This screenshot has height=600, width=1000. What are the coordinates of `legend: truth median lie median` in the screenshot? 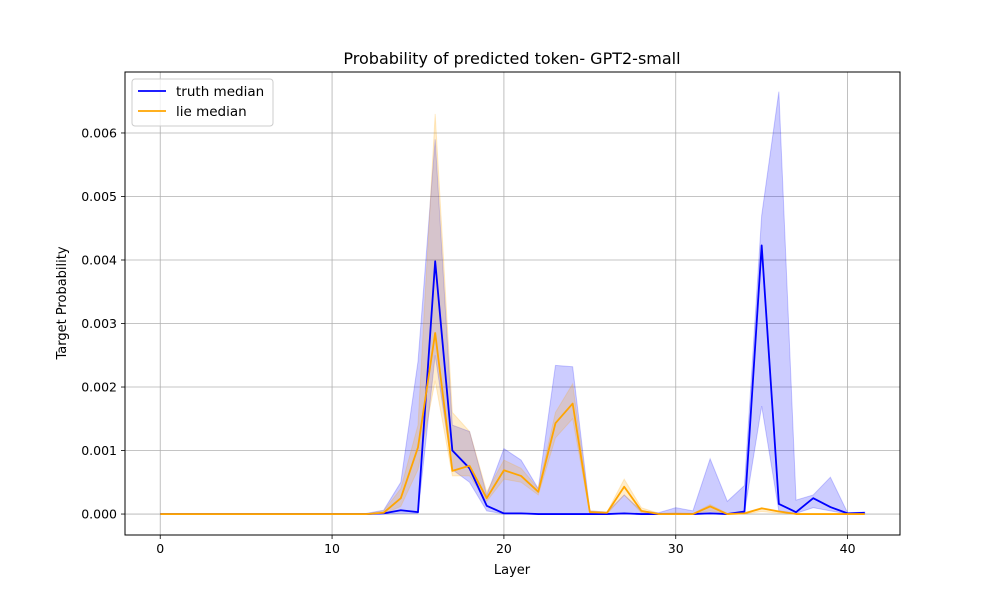 It's located at (202, 102).